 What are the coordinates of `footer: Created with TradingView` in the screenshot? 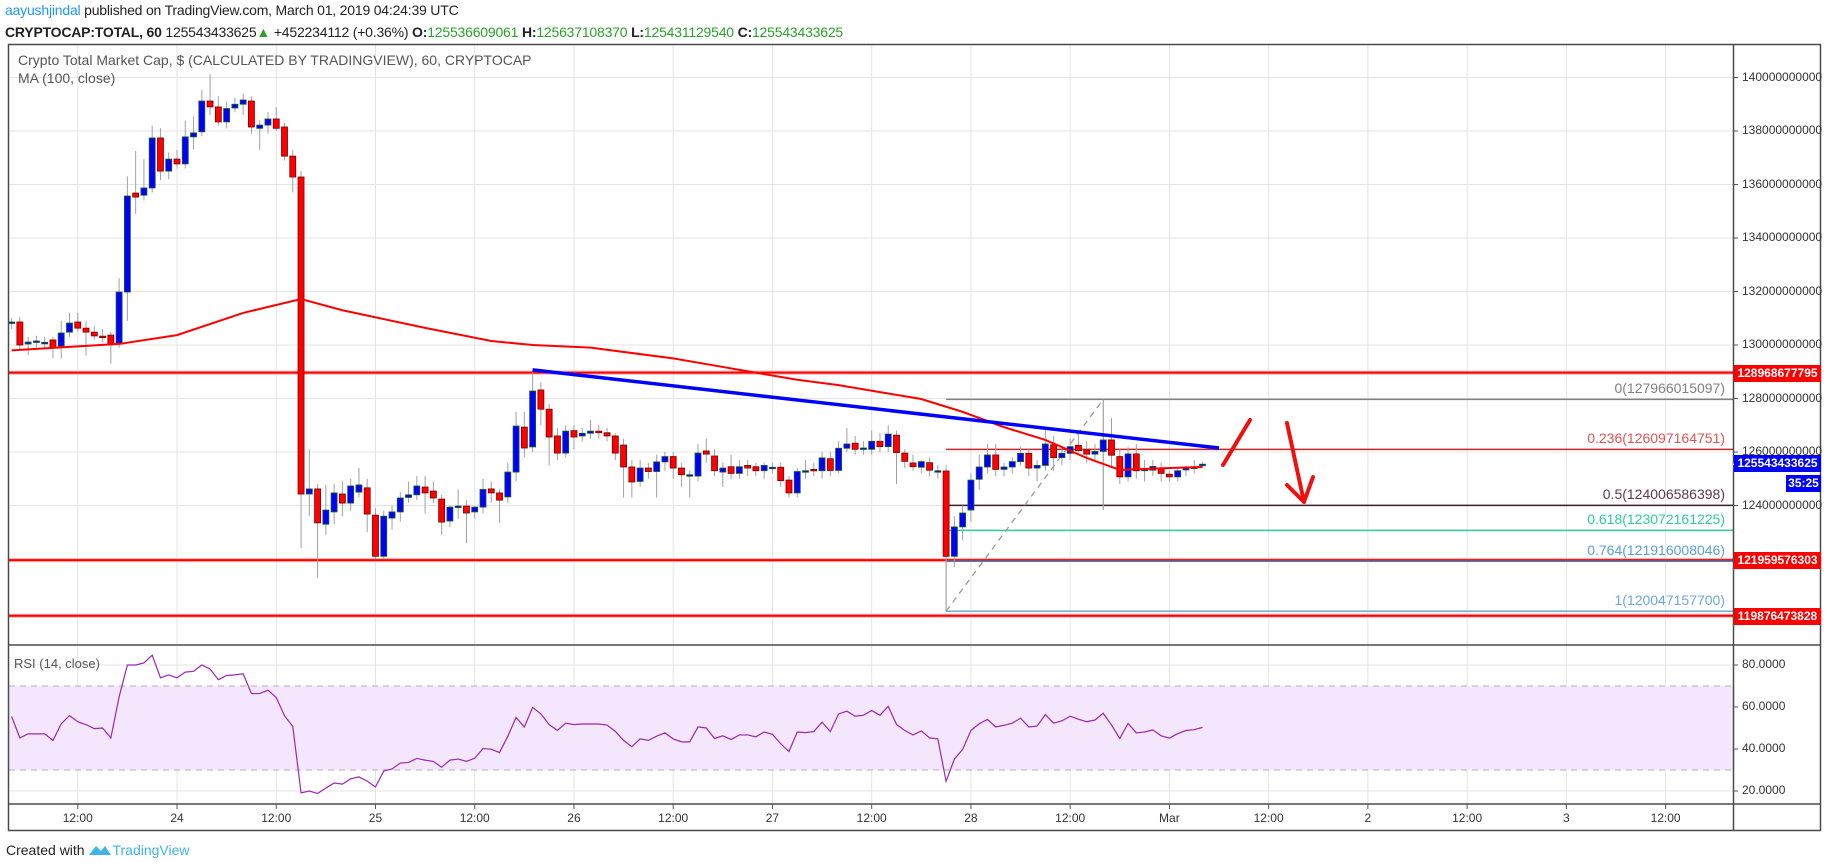 It's located at (98, 850).